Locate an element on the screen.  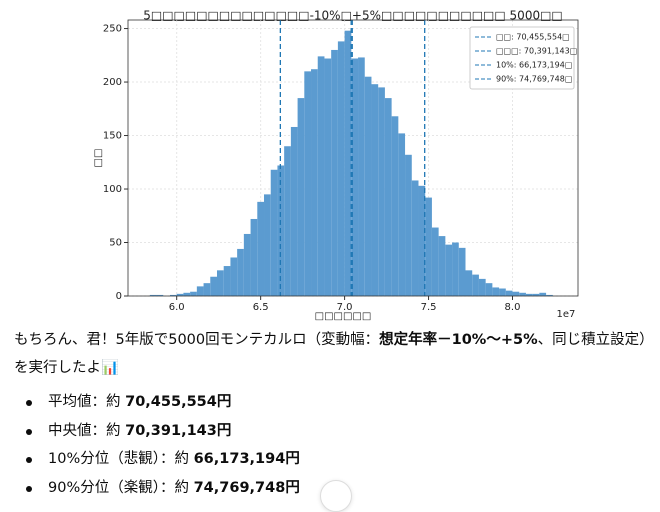
legend-label: □□□: 70,391,143□ is located at coordinates (536, 51).